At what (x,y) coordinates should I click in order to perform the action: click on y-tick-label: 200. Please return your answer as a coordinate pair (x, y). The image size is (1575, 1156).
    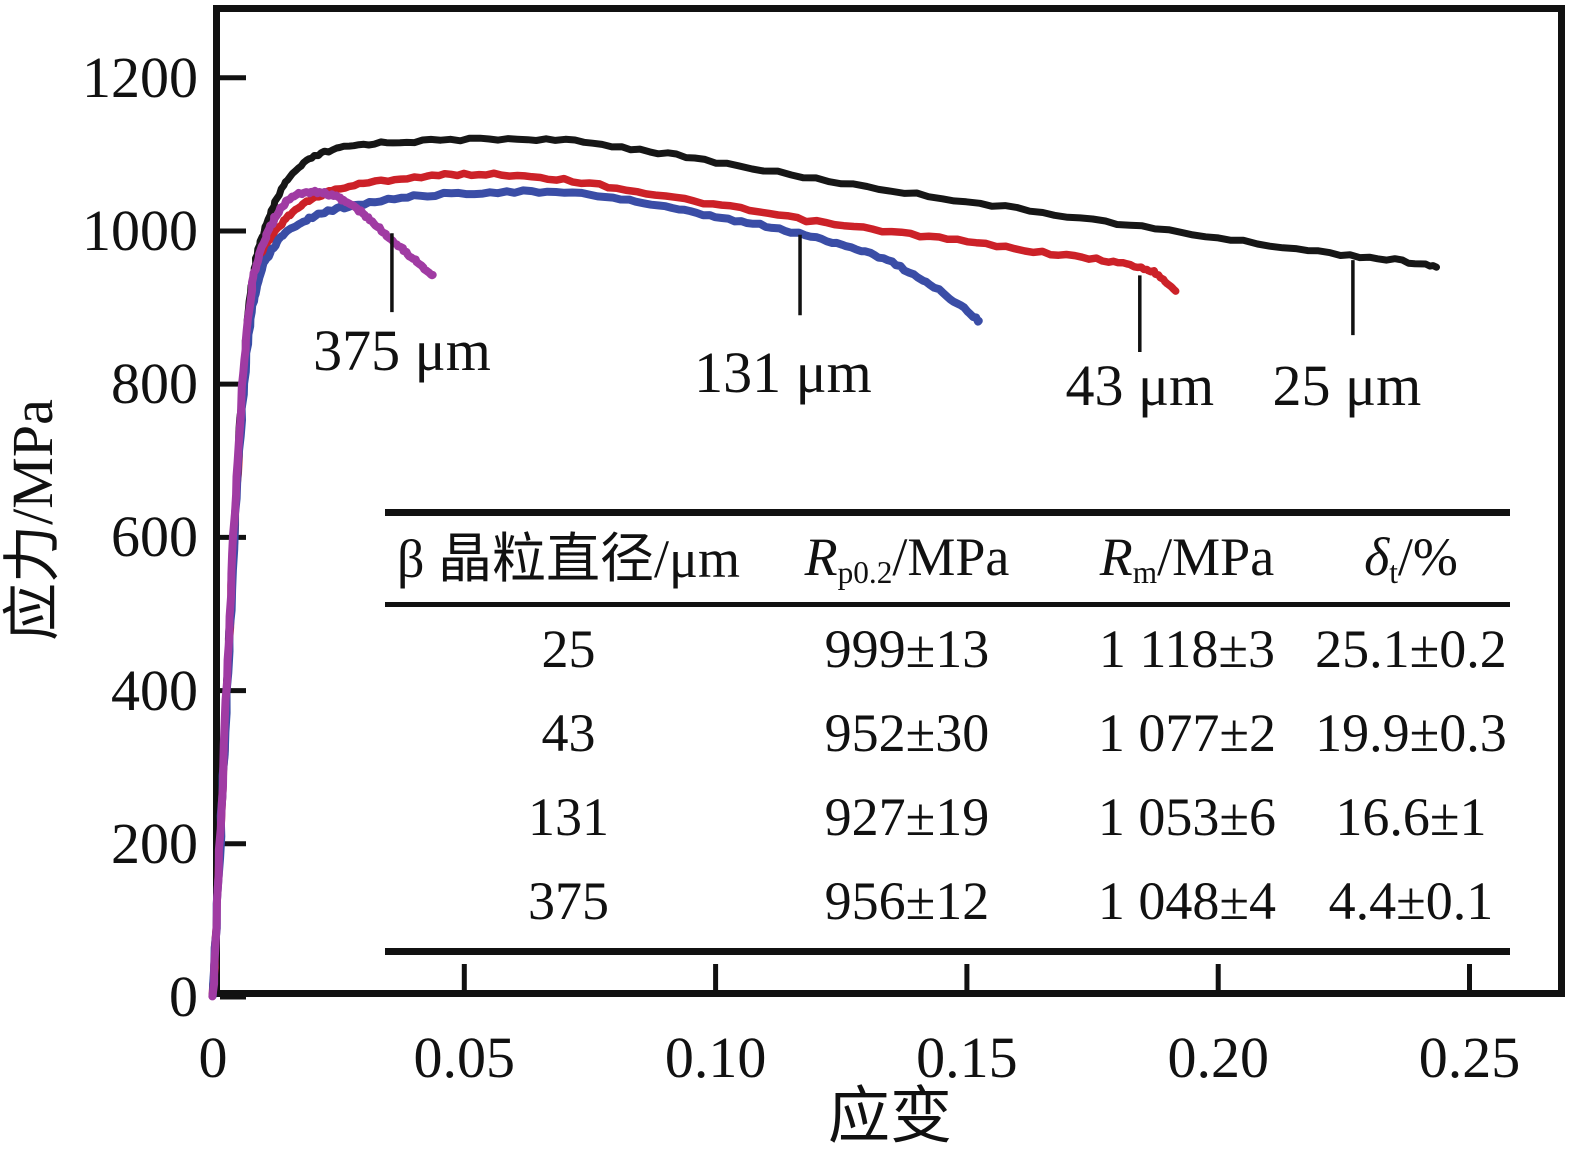
    Looking at the image, I should click on (154, 843).